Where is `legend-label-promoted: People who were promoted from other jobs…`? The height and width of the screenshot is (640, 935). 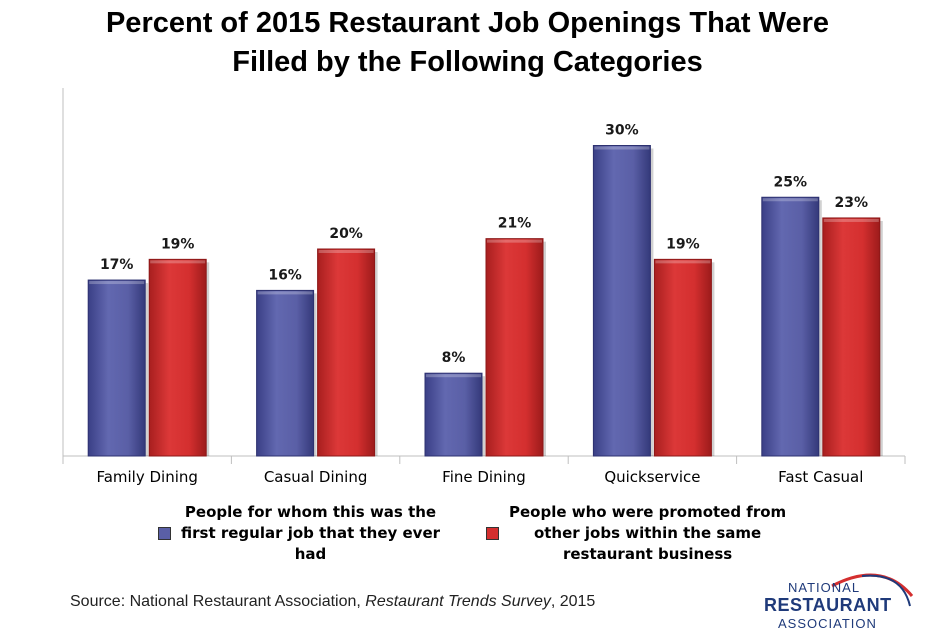
legend-label-promoted: People who were promoted from other jobs… is located at coordinates (648, 533).